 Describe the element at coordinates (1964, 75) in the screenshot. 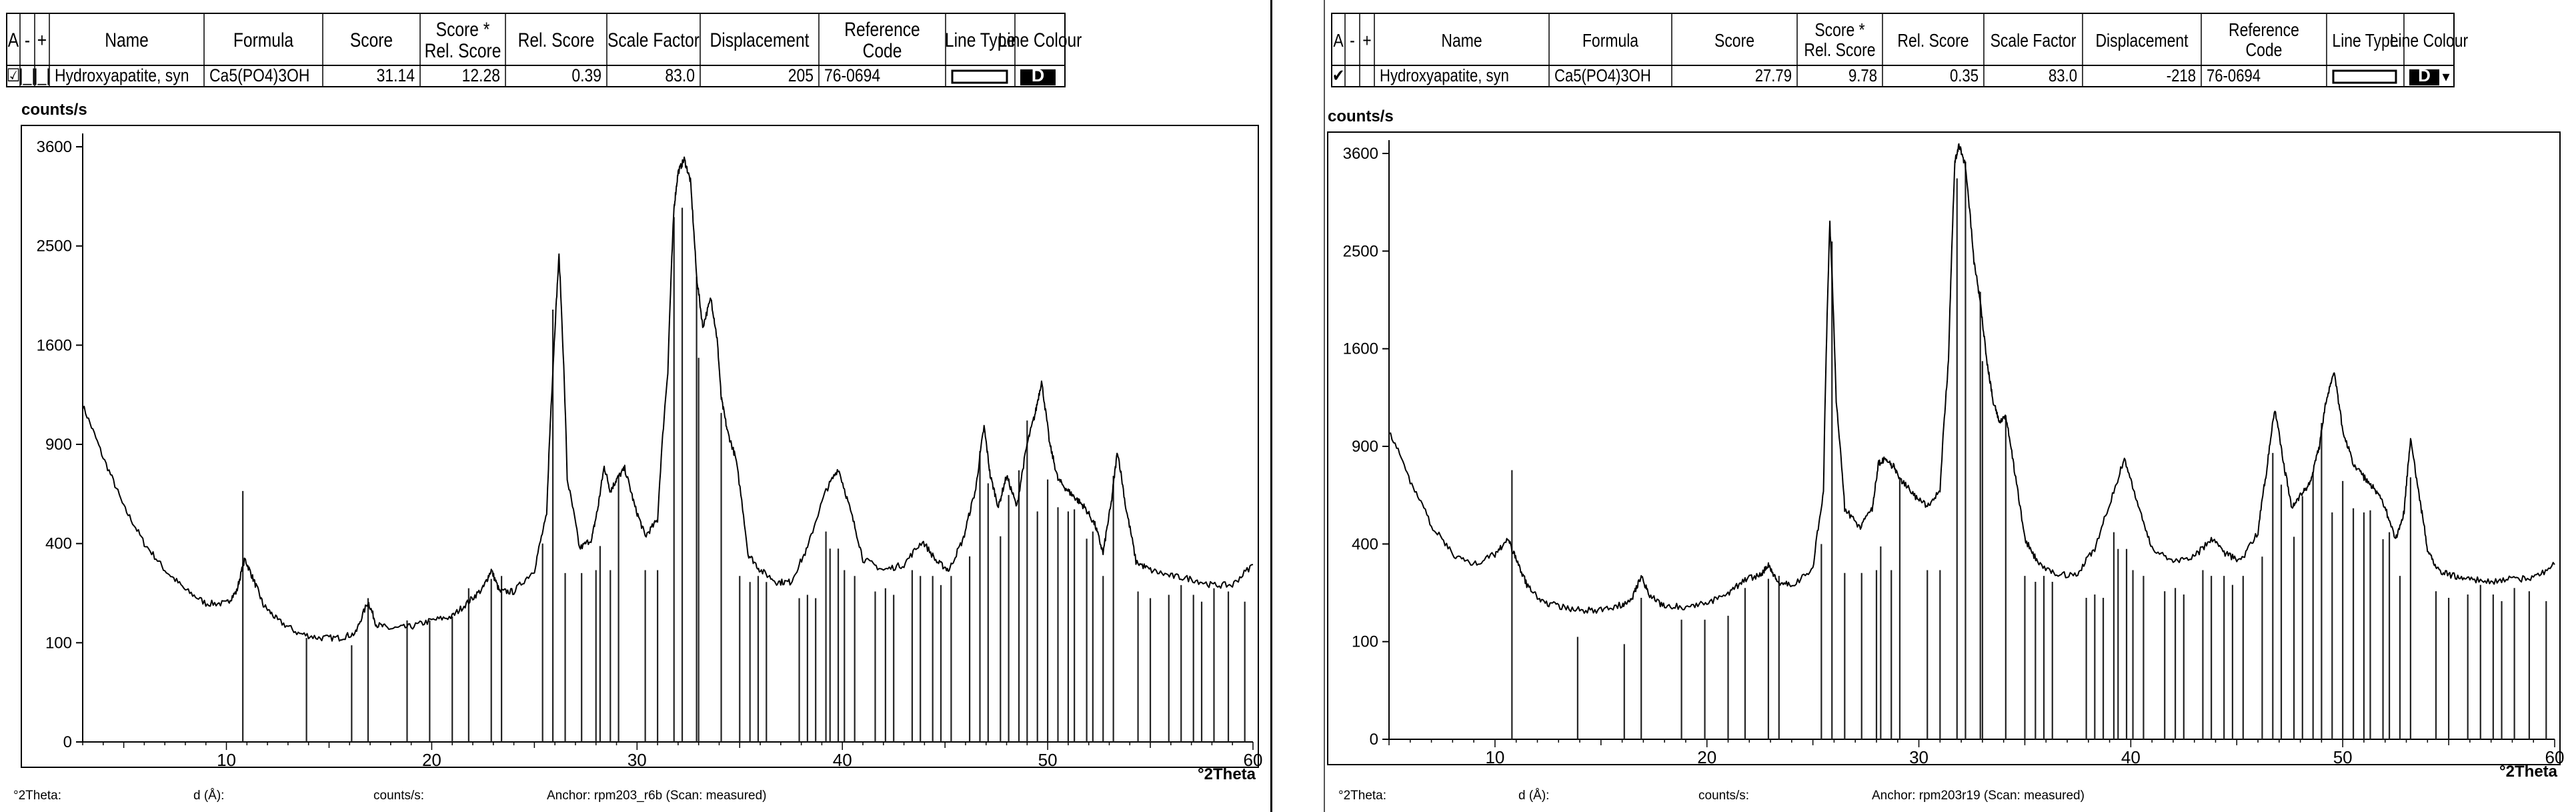

I see `cell-rel-score: 0.35` at that location.